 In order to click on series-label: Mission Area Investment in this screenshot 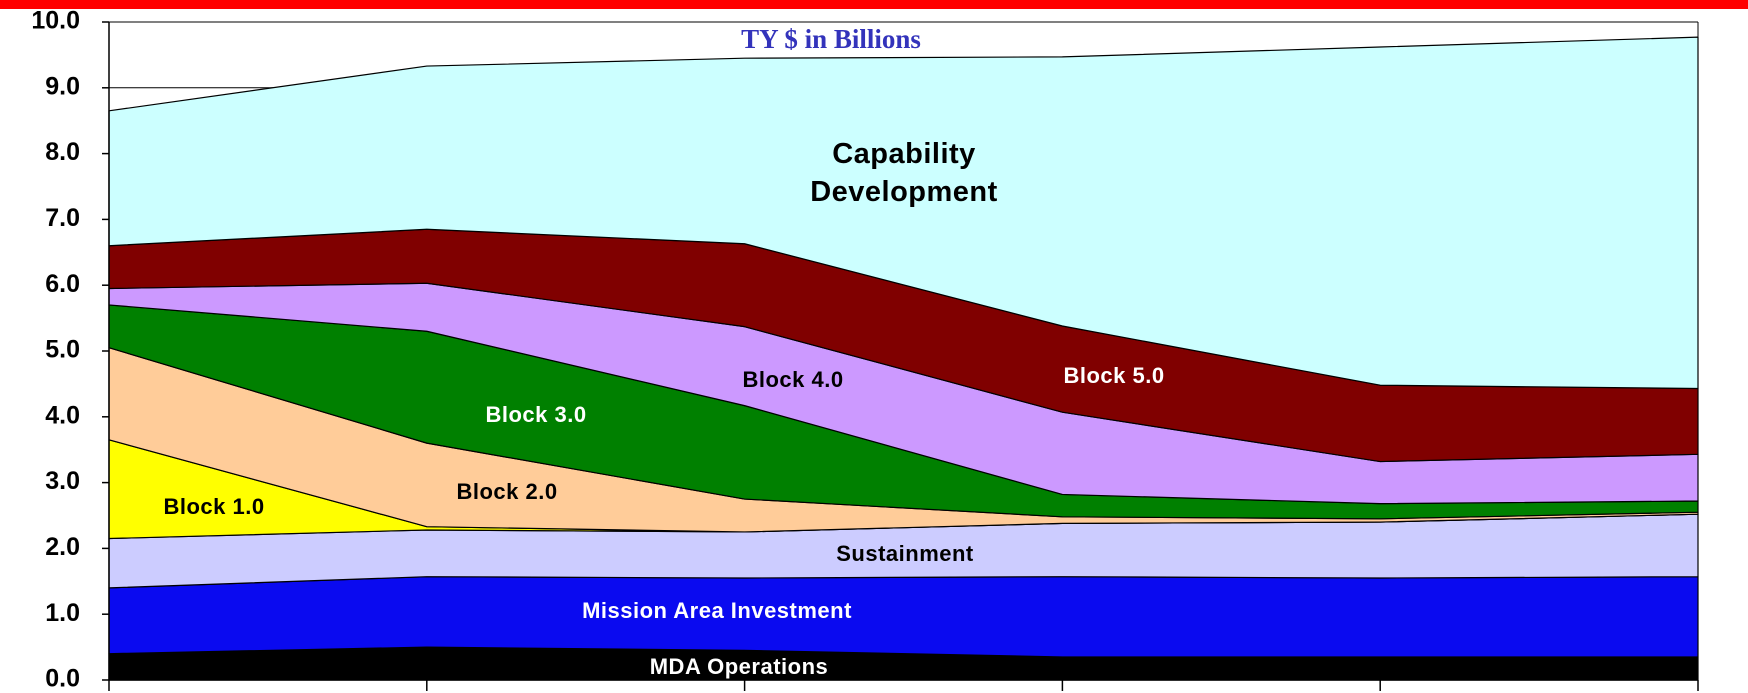, I will do `click(717, 610)`.